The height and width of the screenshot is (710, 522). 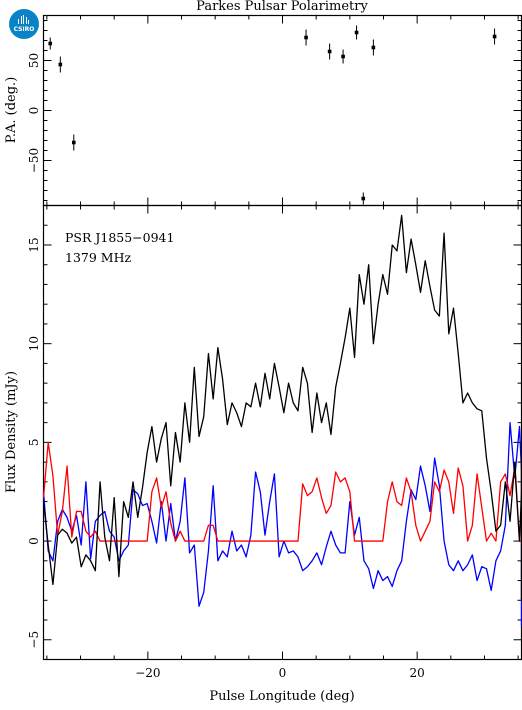 What do you see at coordinates (417, 673) in the screenshot?
I see `flux-xtick-label: 20` at bounding box center [417, 673].